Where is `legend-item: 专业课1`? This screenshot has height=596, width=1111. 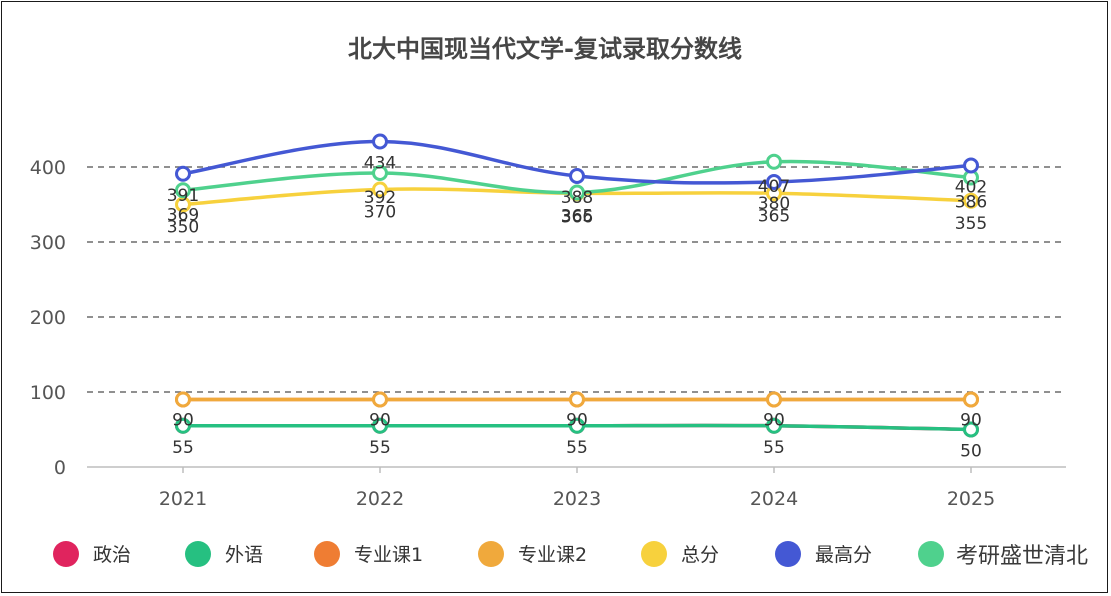 legend-item: 专业课1 is located at coordinates (368, 554).